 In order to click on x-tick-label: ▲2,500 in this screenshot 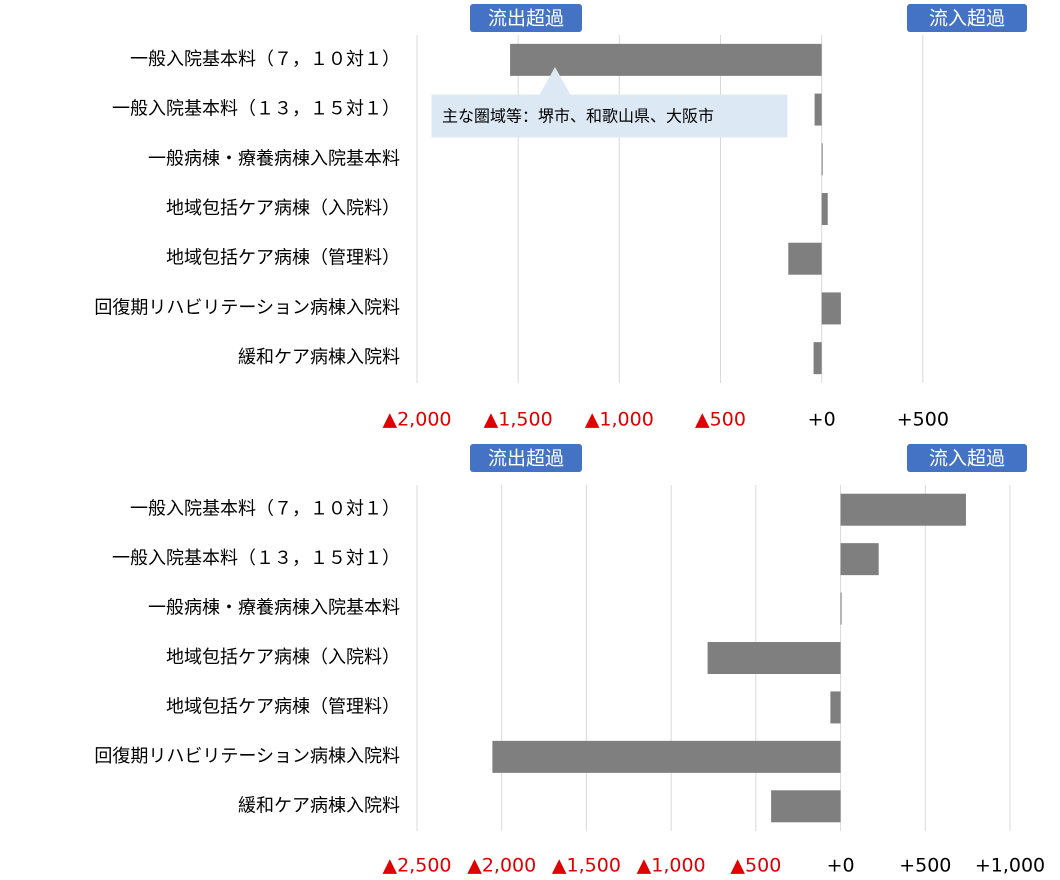, I will do `click(416, 866)`.